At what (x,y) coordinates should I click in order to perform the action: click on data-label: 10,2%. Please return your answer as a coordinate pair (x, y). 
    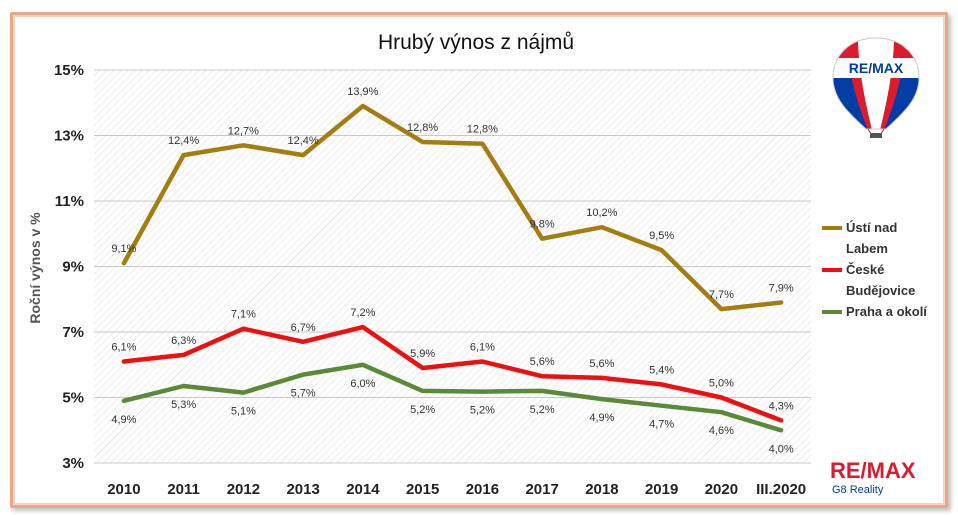
    Looking at the image, I should click on (601, 213).